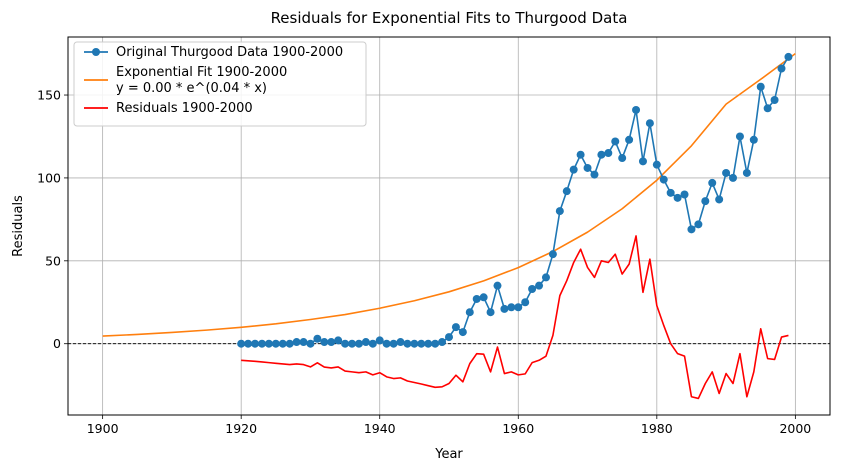 Image resolution: width=850 pixels, height=470 pixels. What do you see at coordinates (191, 88) in the screenshot?
I see `legend-label-fit: y = 0.00 * e^(0.04 * x)` at bounding box center [191, 88].